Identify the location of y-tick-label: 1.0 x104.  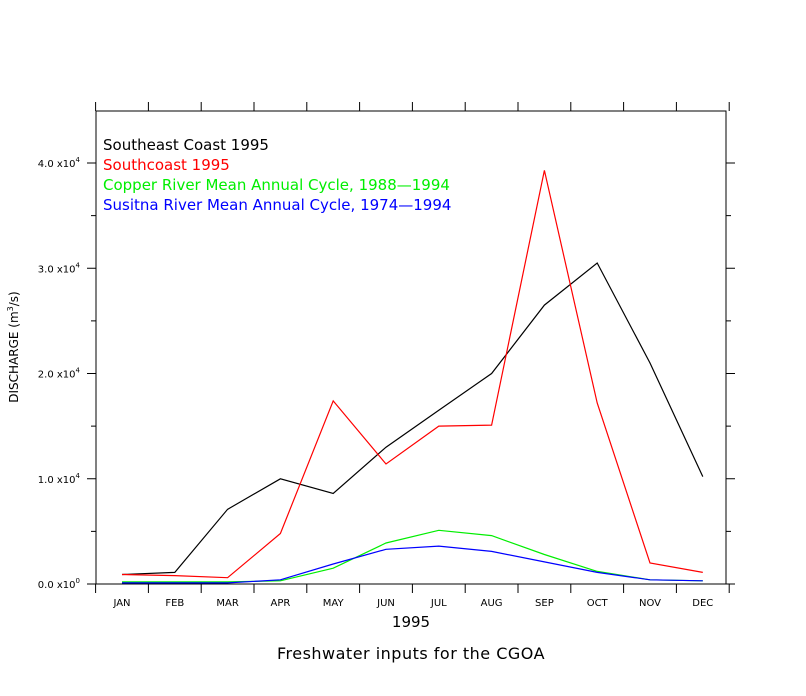
(59, 479).